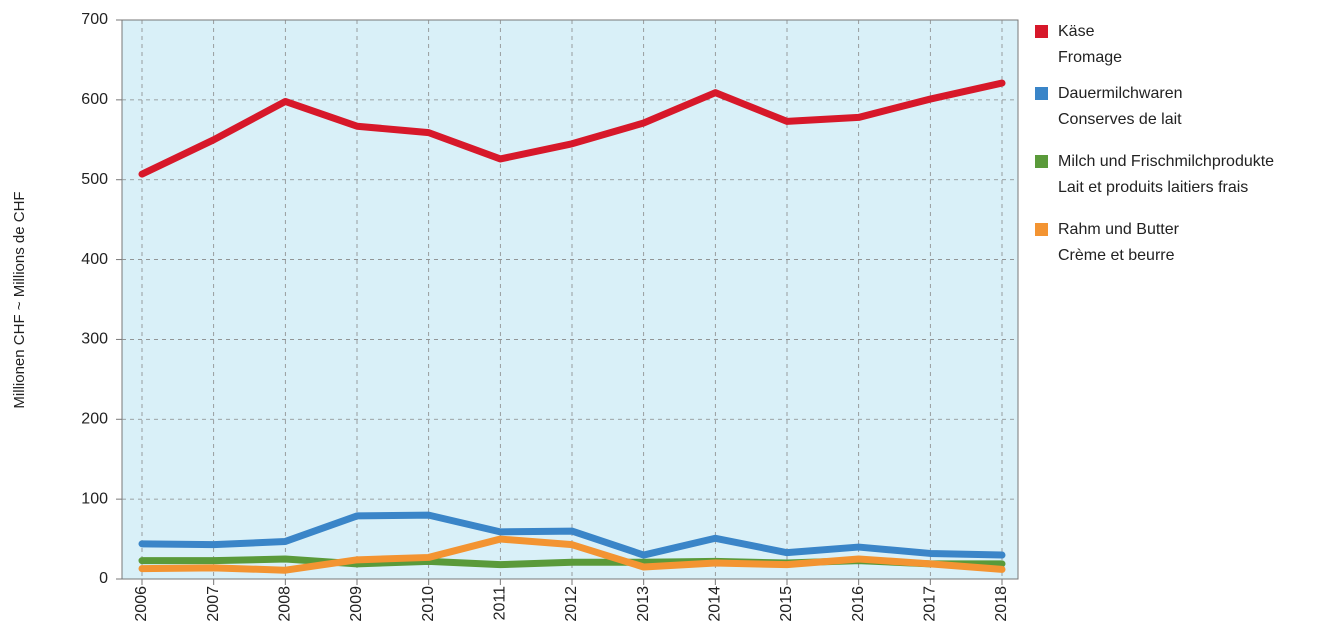  Describe the element at coordinates (19, 299) in the screenshot. I see `y-axis-label: Millionen CHF ~ Millions de CHF` at that location.